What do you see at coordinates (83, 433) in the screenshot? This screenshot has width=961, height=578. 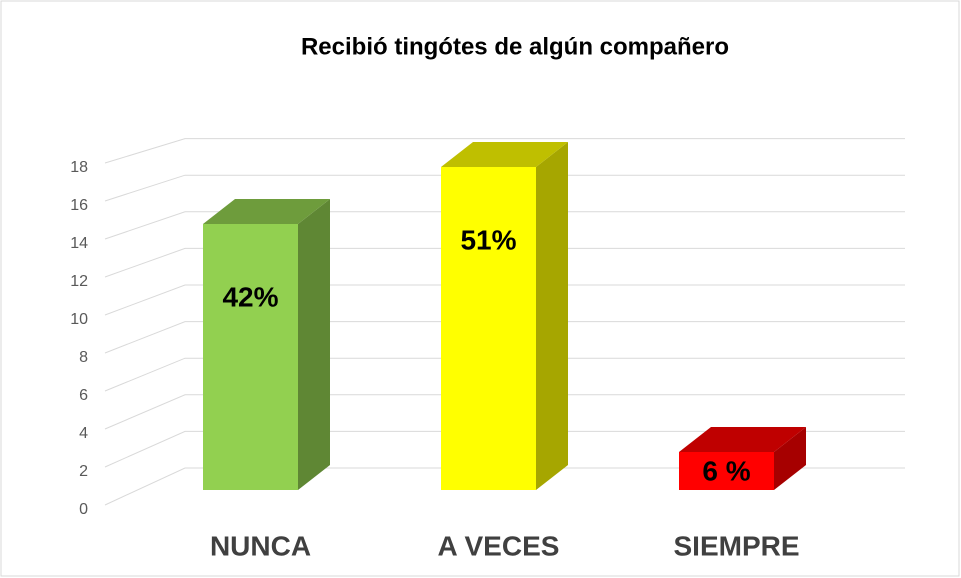 I see `y-tick-label: 4` at bounding box center [83, 433].